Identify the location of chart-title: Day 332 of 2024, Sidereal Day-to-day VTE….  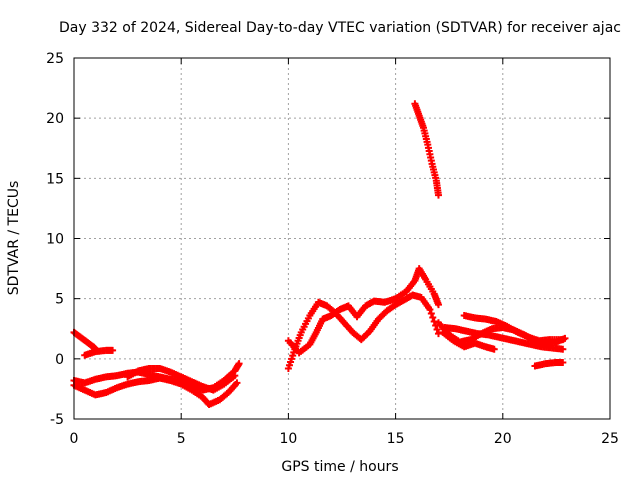
(340, 28).